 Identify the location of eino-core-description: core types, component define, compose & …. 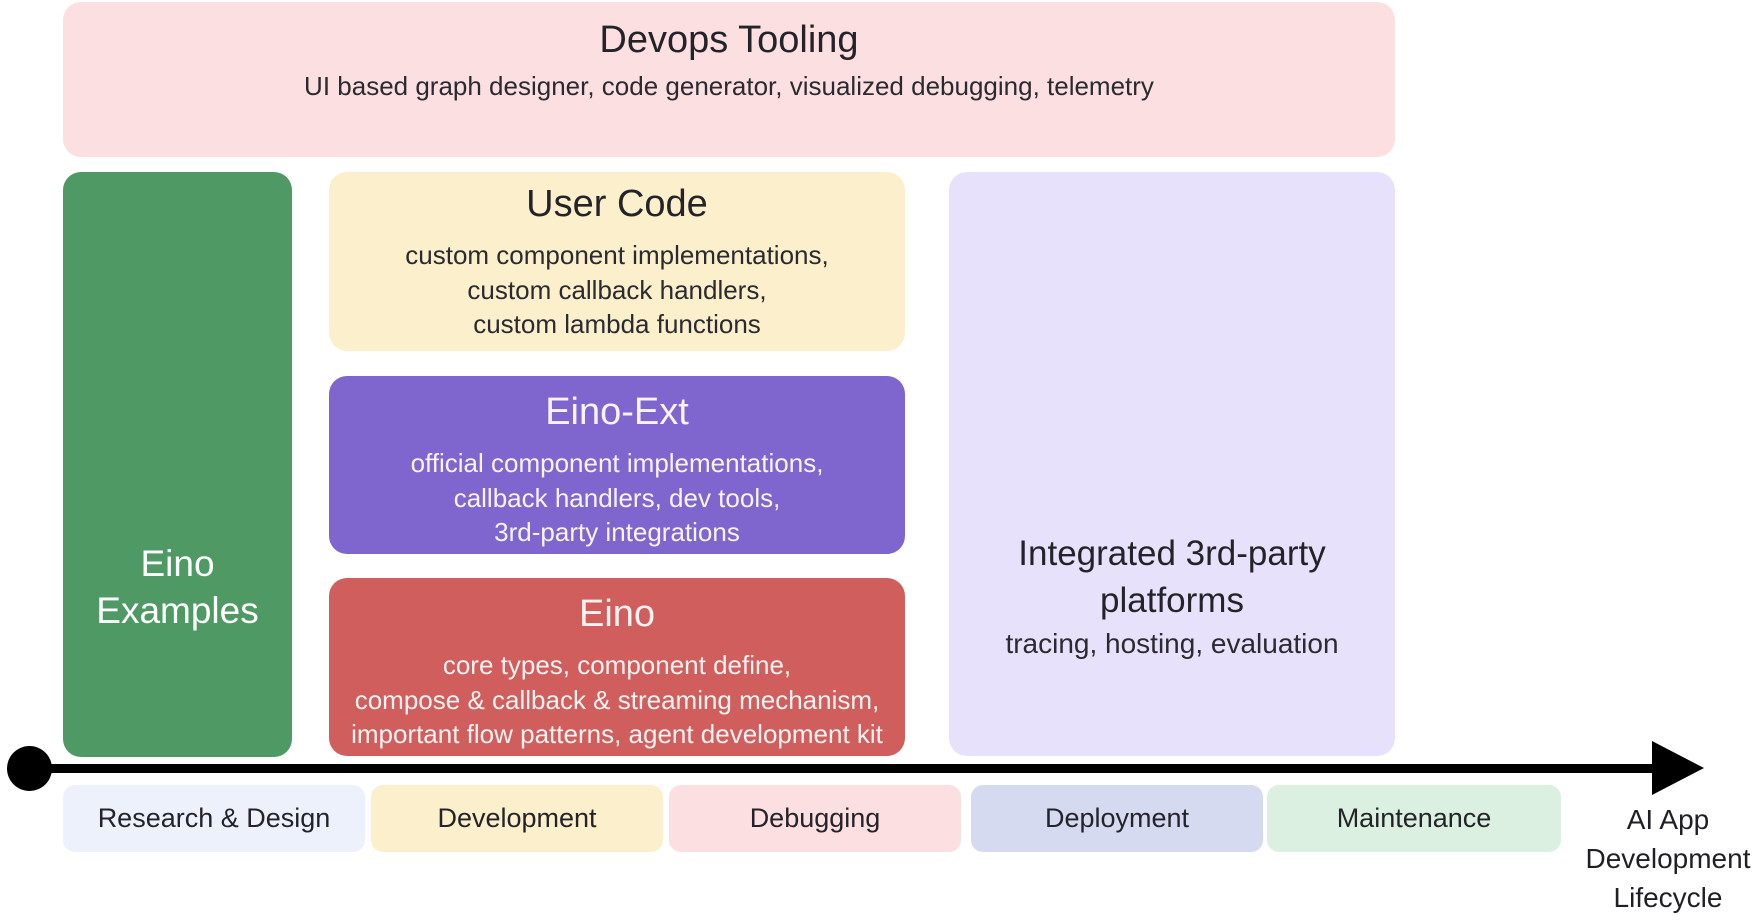
(617, 700).